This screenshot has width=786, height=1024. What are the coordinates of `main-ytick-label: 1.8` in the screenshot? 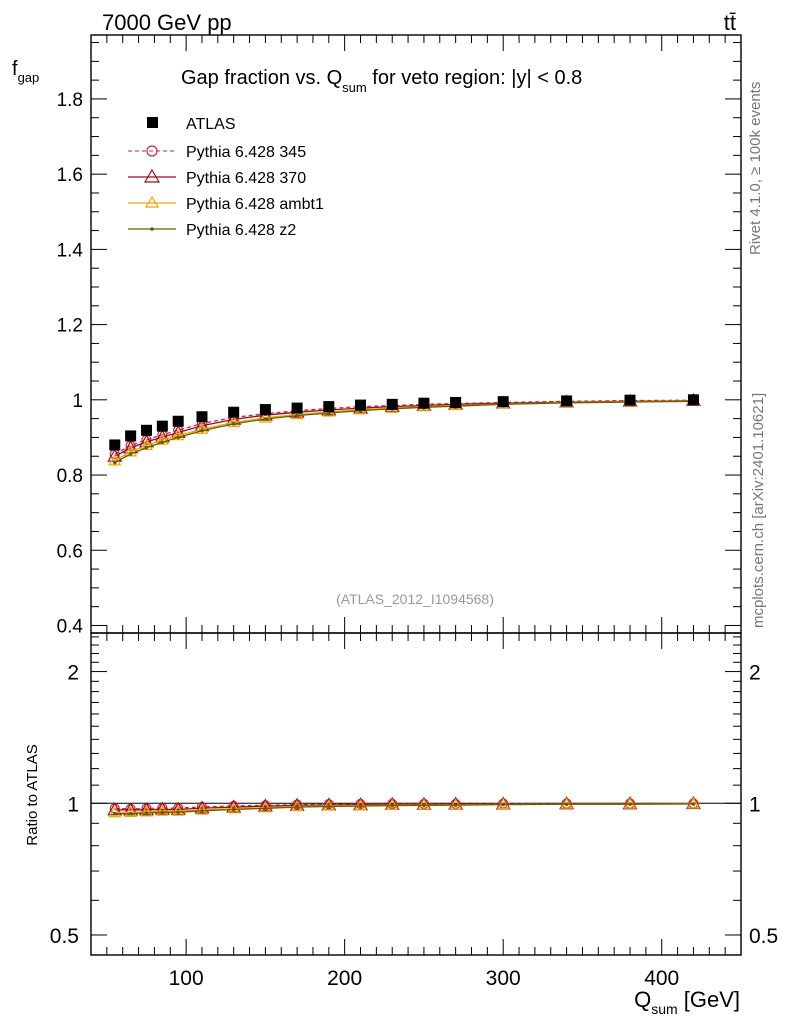 It's located at (70, 100).